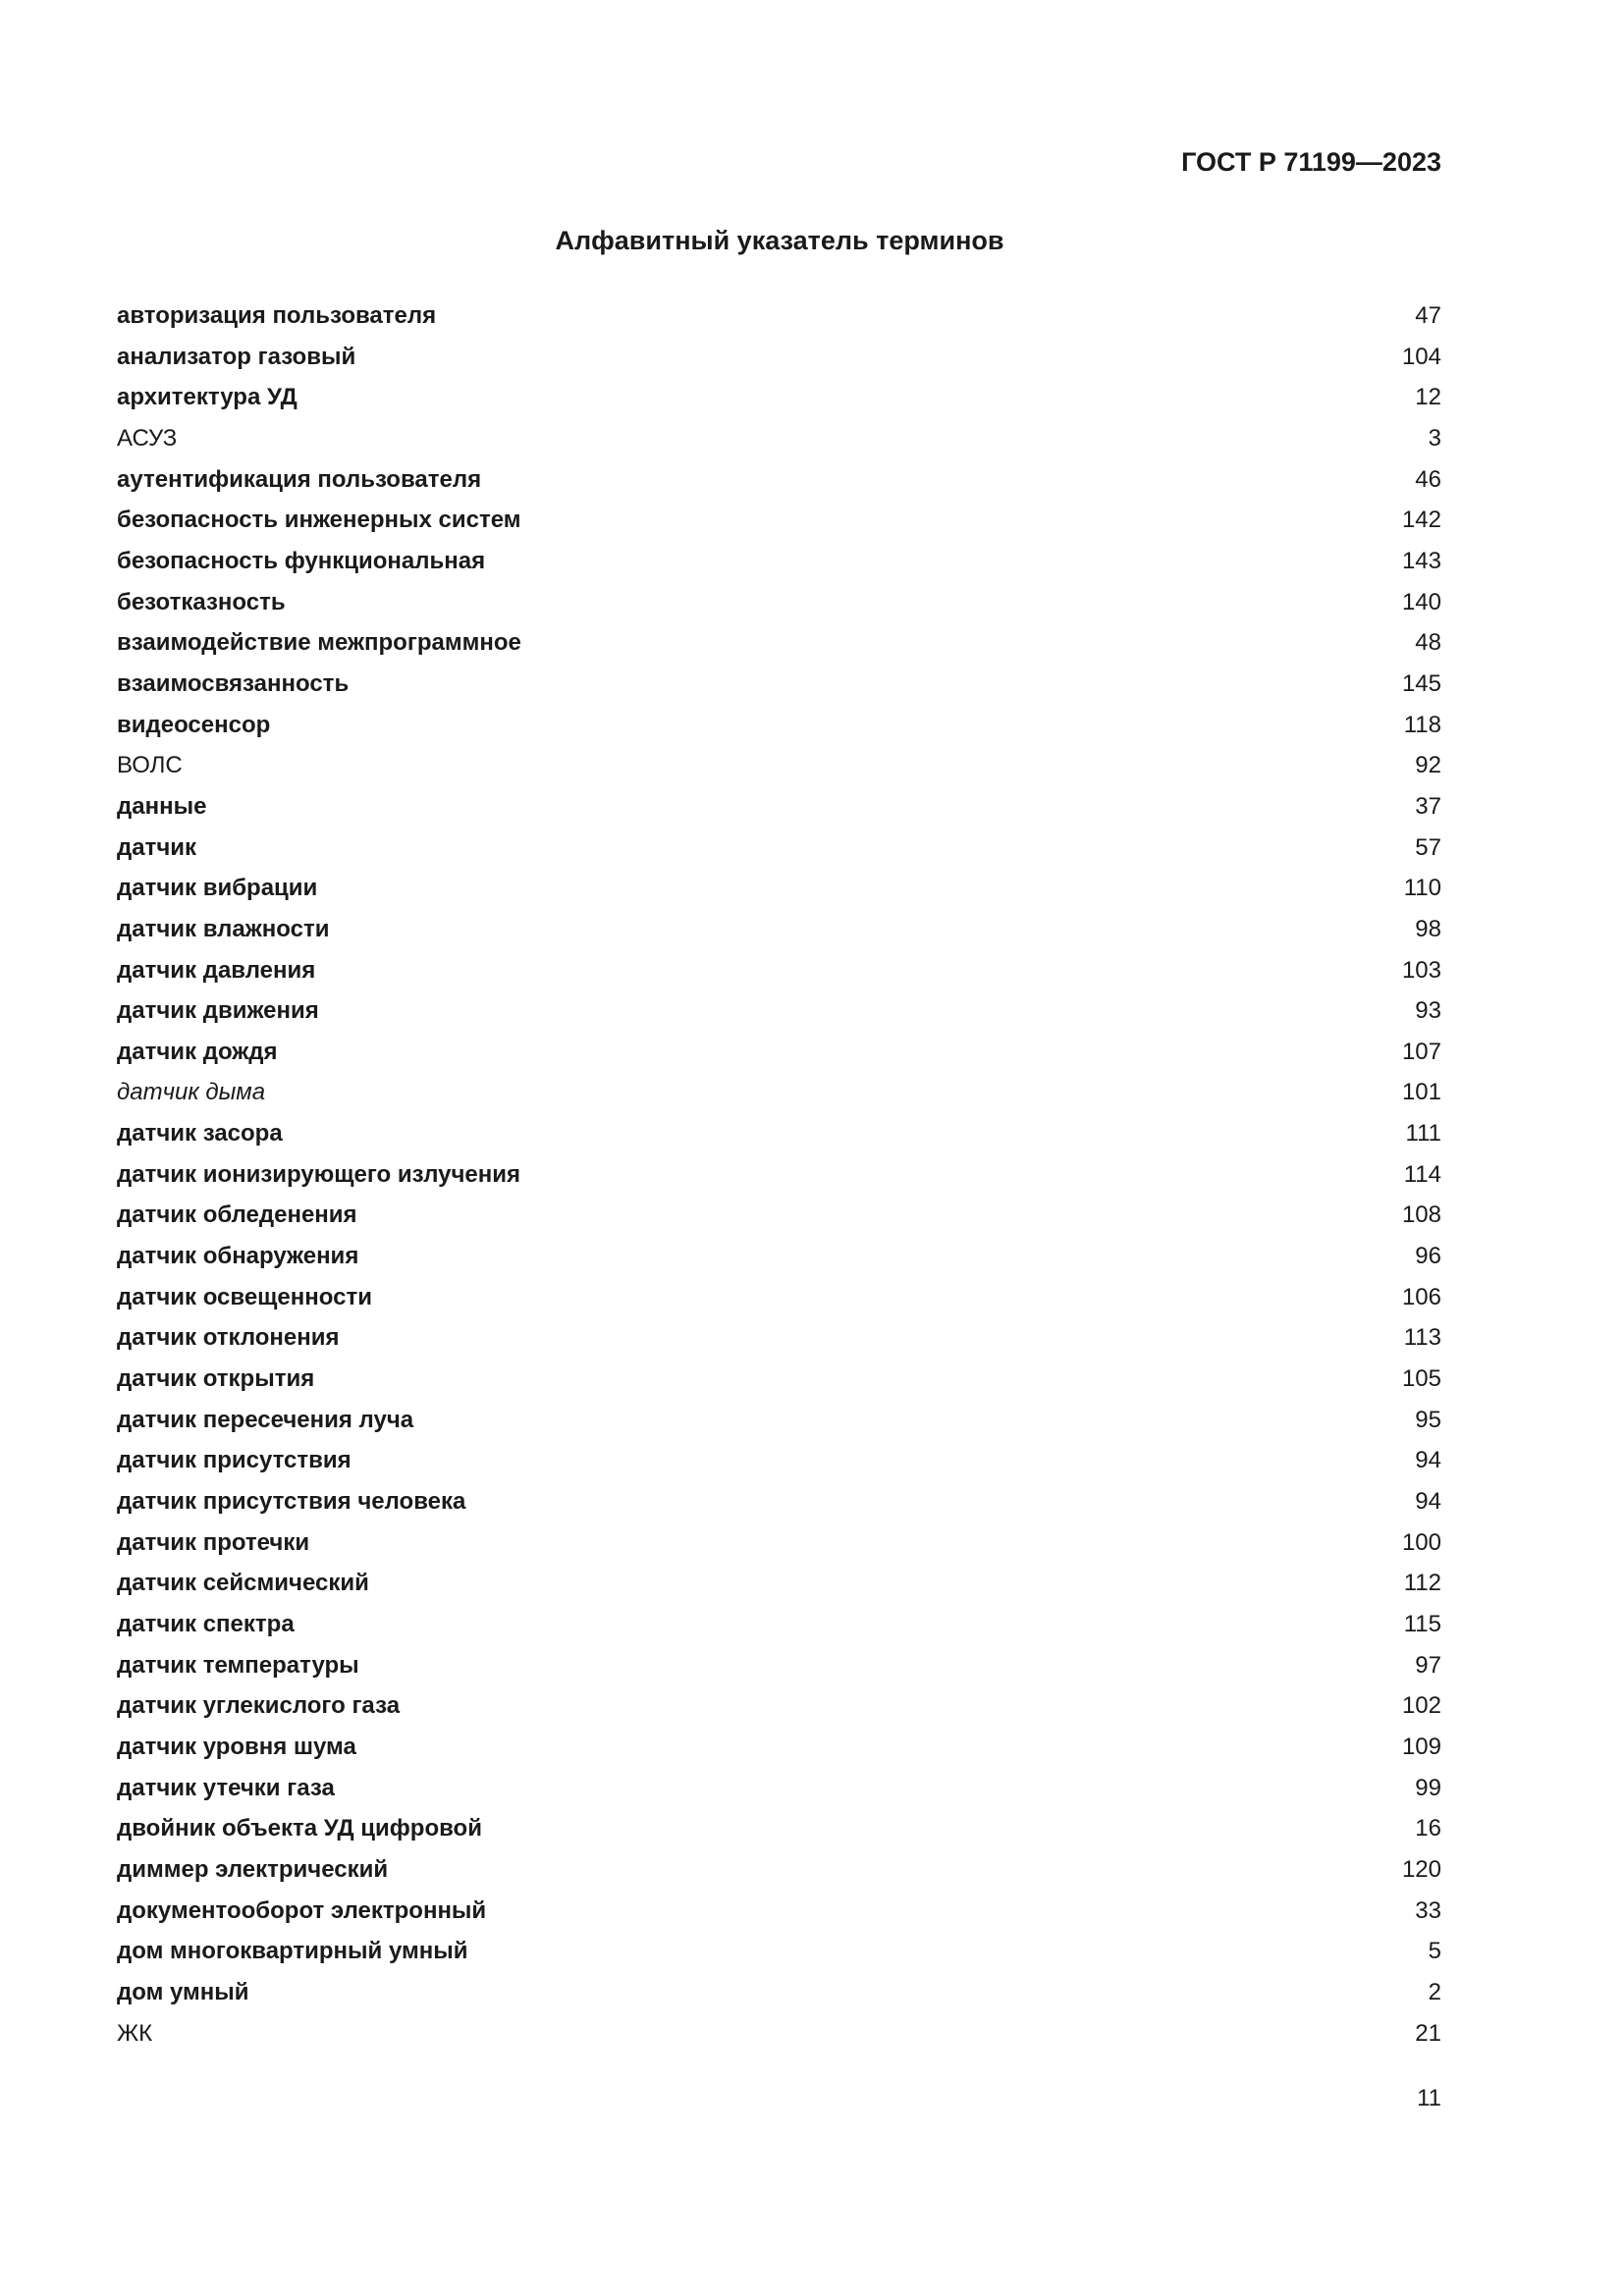 The width and height of the screenshot is (1624, 2296). Describe the element at coordinates (238, 1665) in the screenshot. I see `index-term: датчик температуры` at that location.